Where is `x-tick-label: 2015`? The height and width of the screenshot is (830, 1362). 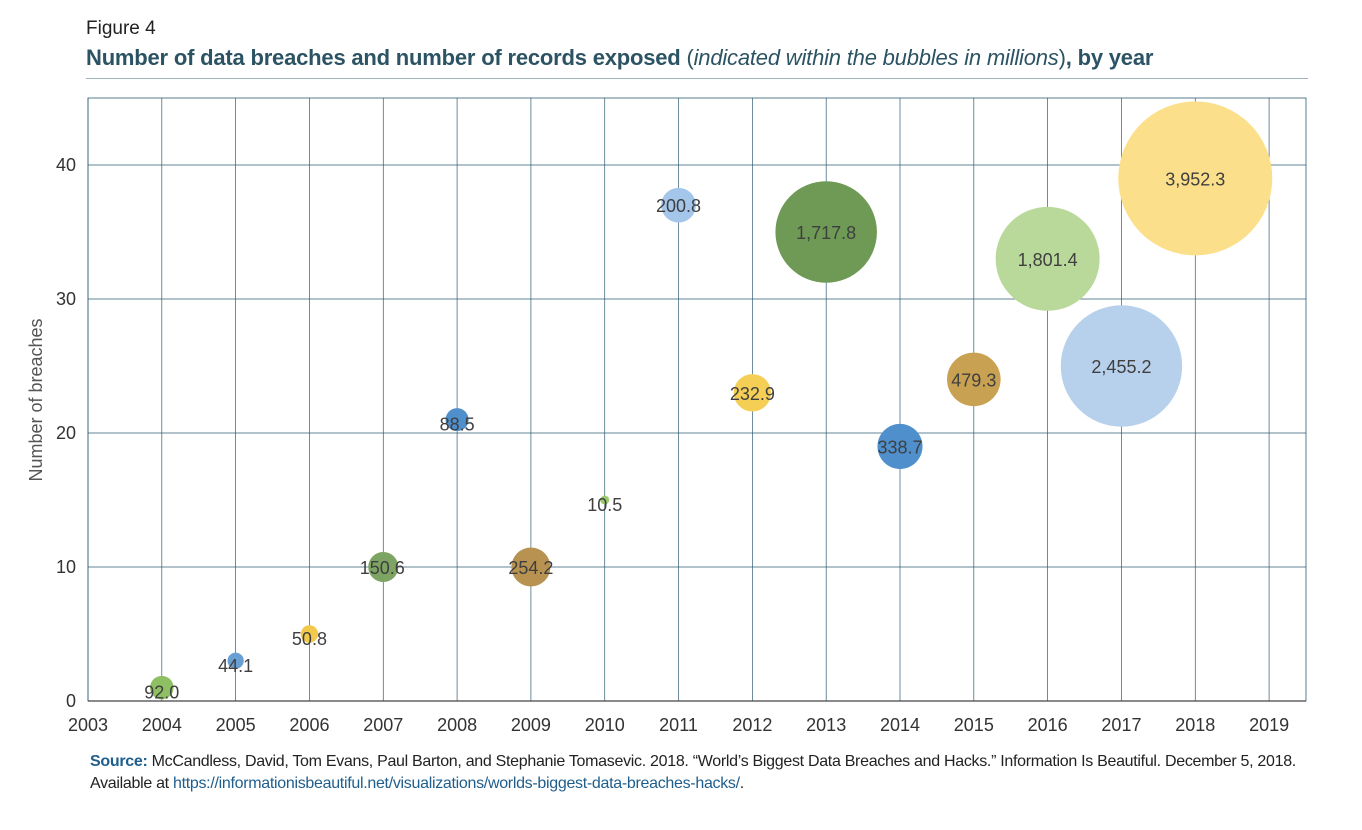
x-tick-label: 2015 is located at coordinates (974, 725).